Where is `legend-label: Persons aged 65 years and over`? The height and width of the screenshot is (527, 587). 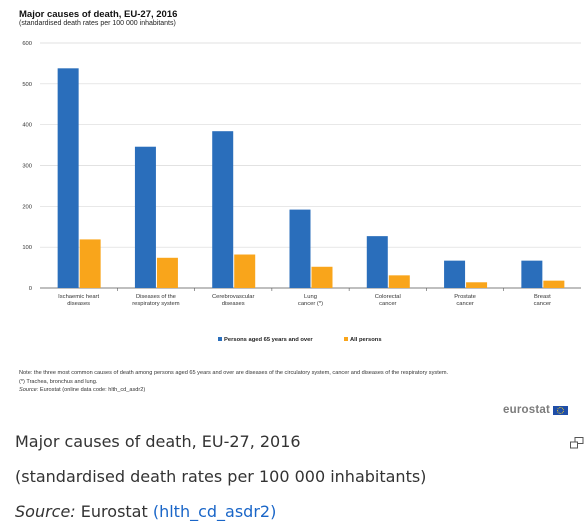 legend-label: Persons aged 65 years and over is located at coordinates (268, 340).